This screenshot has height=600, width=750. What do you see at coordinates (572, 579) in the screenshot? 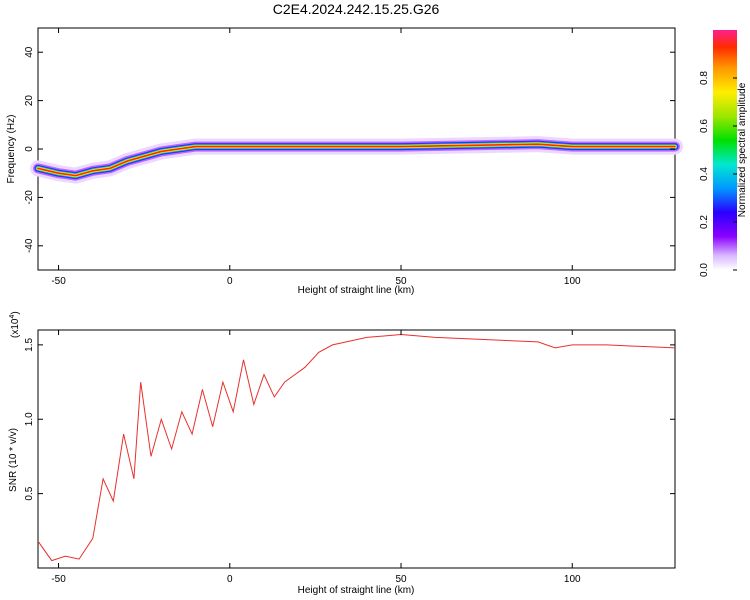
I see `snr-xtick-label: 100` at bounding box center [572, 579].